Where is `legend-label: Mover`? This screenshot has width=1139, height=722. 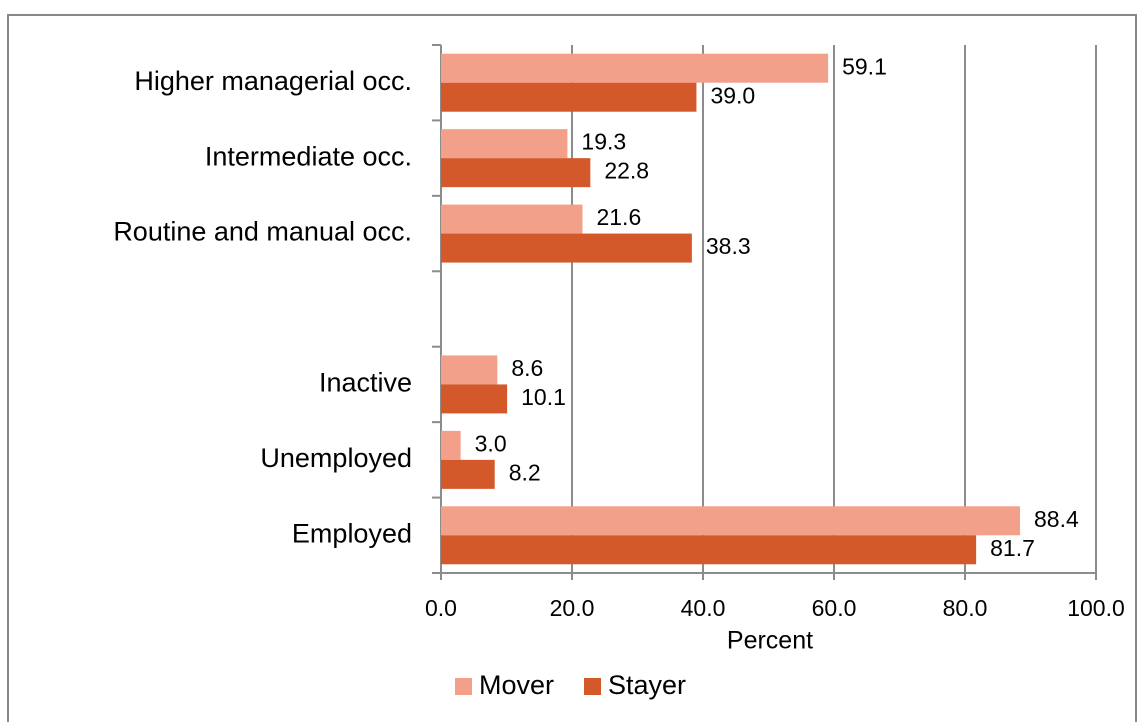 legend-label: Mover is located at coordinates (516, 685).